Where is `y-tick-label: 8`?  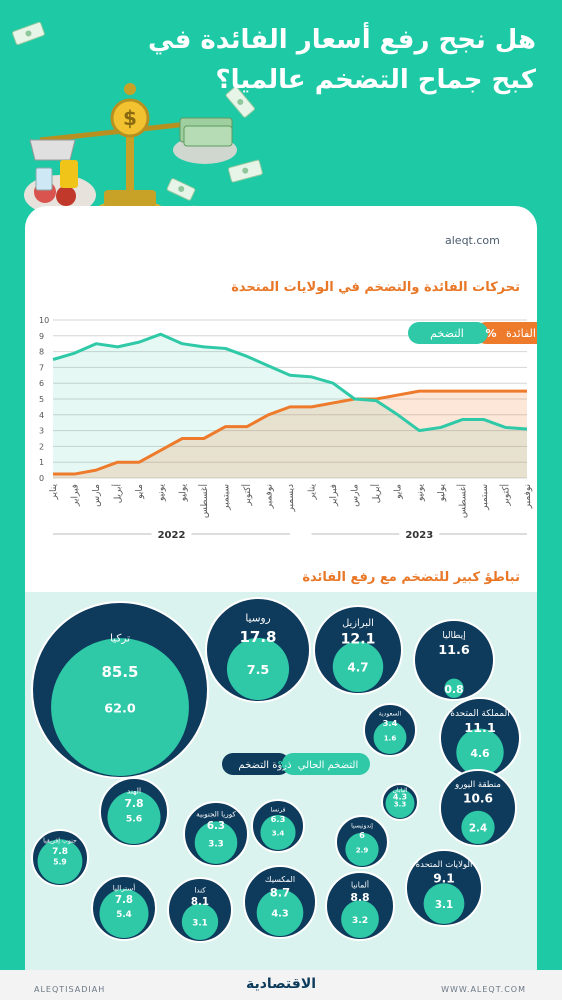 y-tick-label: 8 is located at coordinates (41, 352).